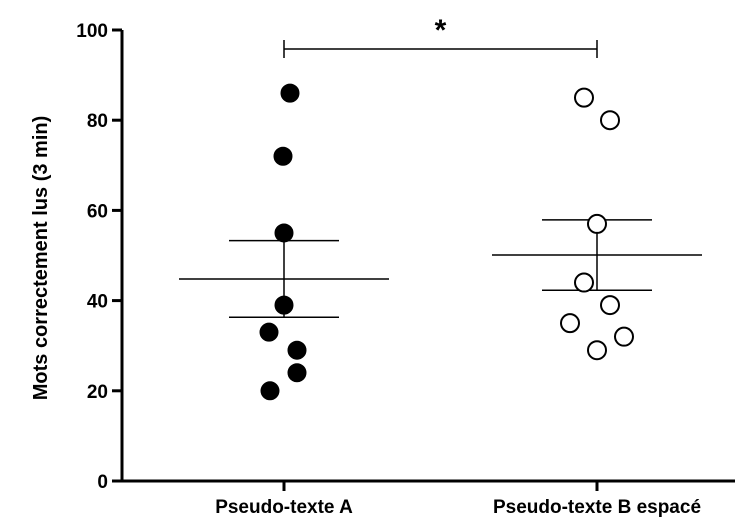 The image size is (742, 521). I want to click on category-label: Pseudo-texte B espacé, so click(597, 507).